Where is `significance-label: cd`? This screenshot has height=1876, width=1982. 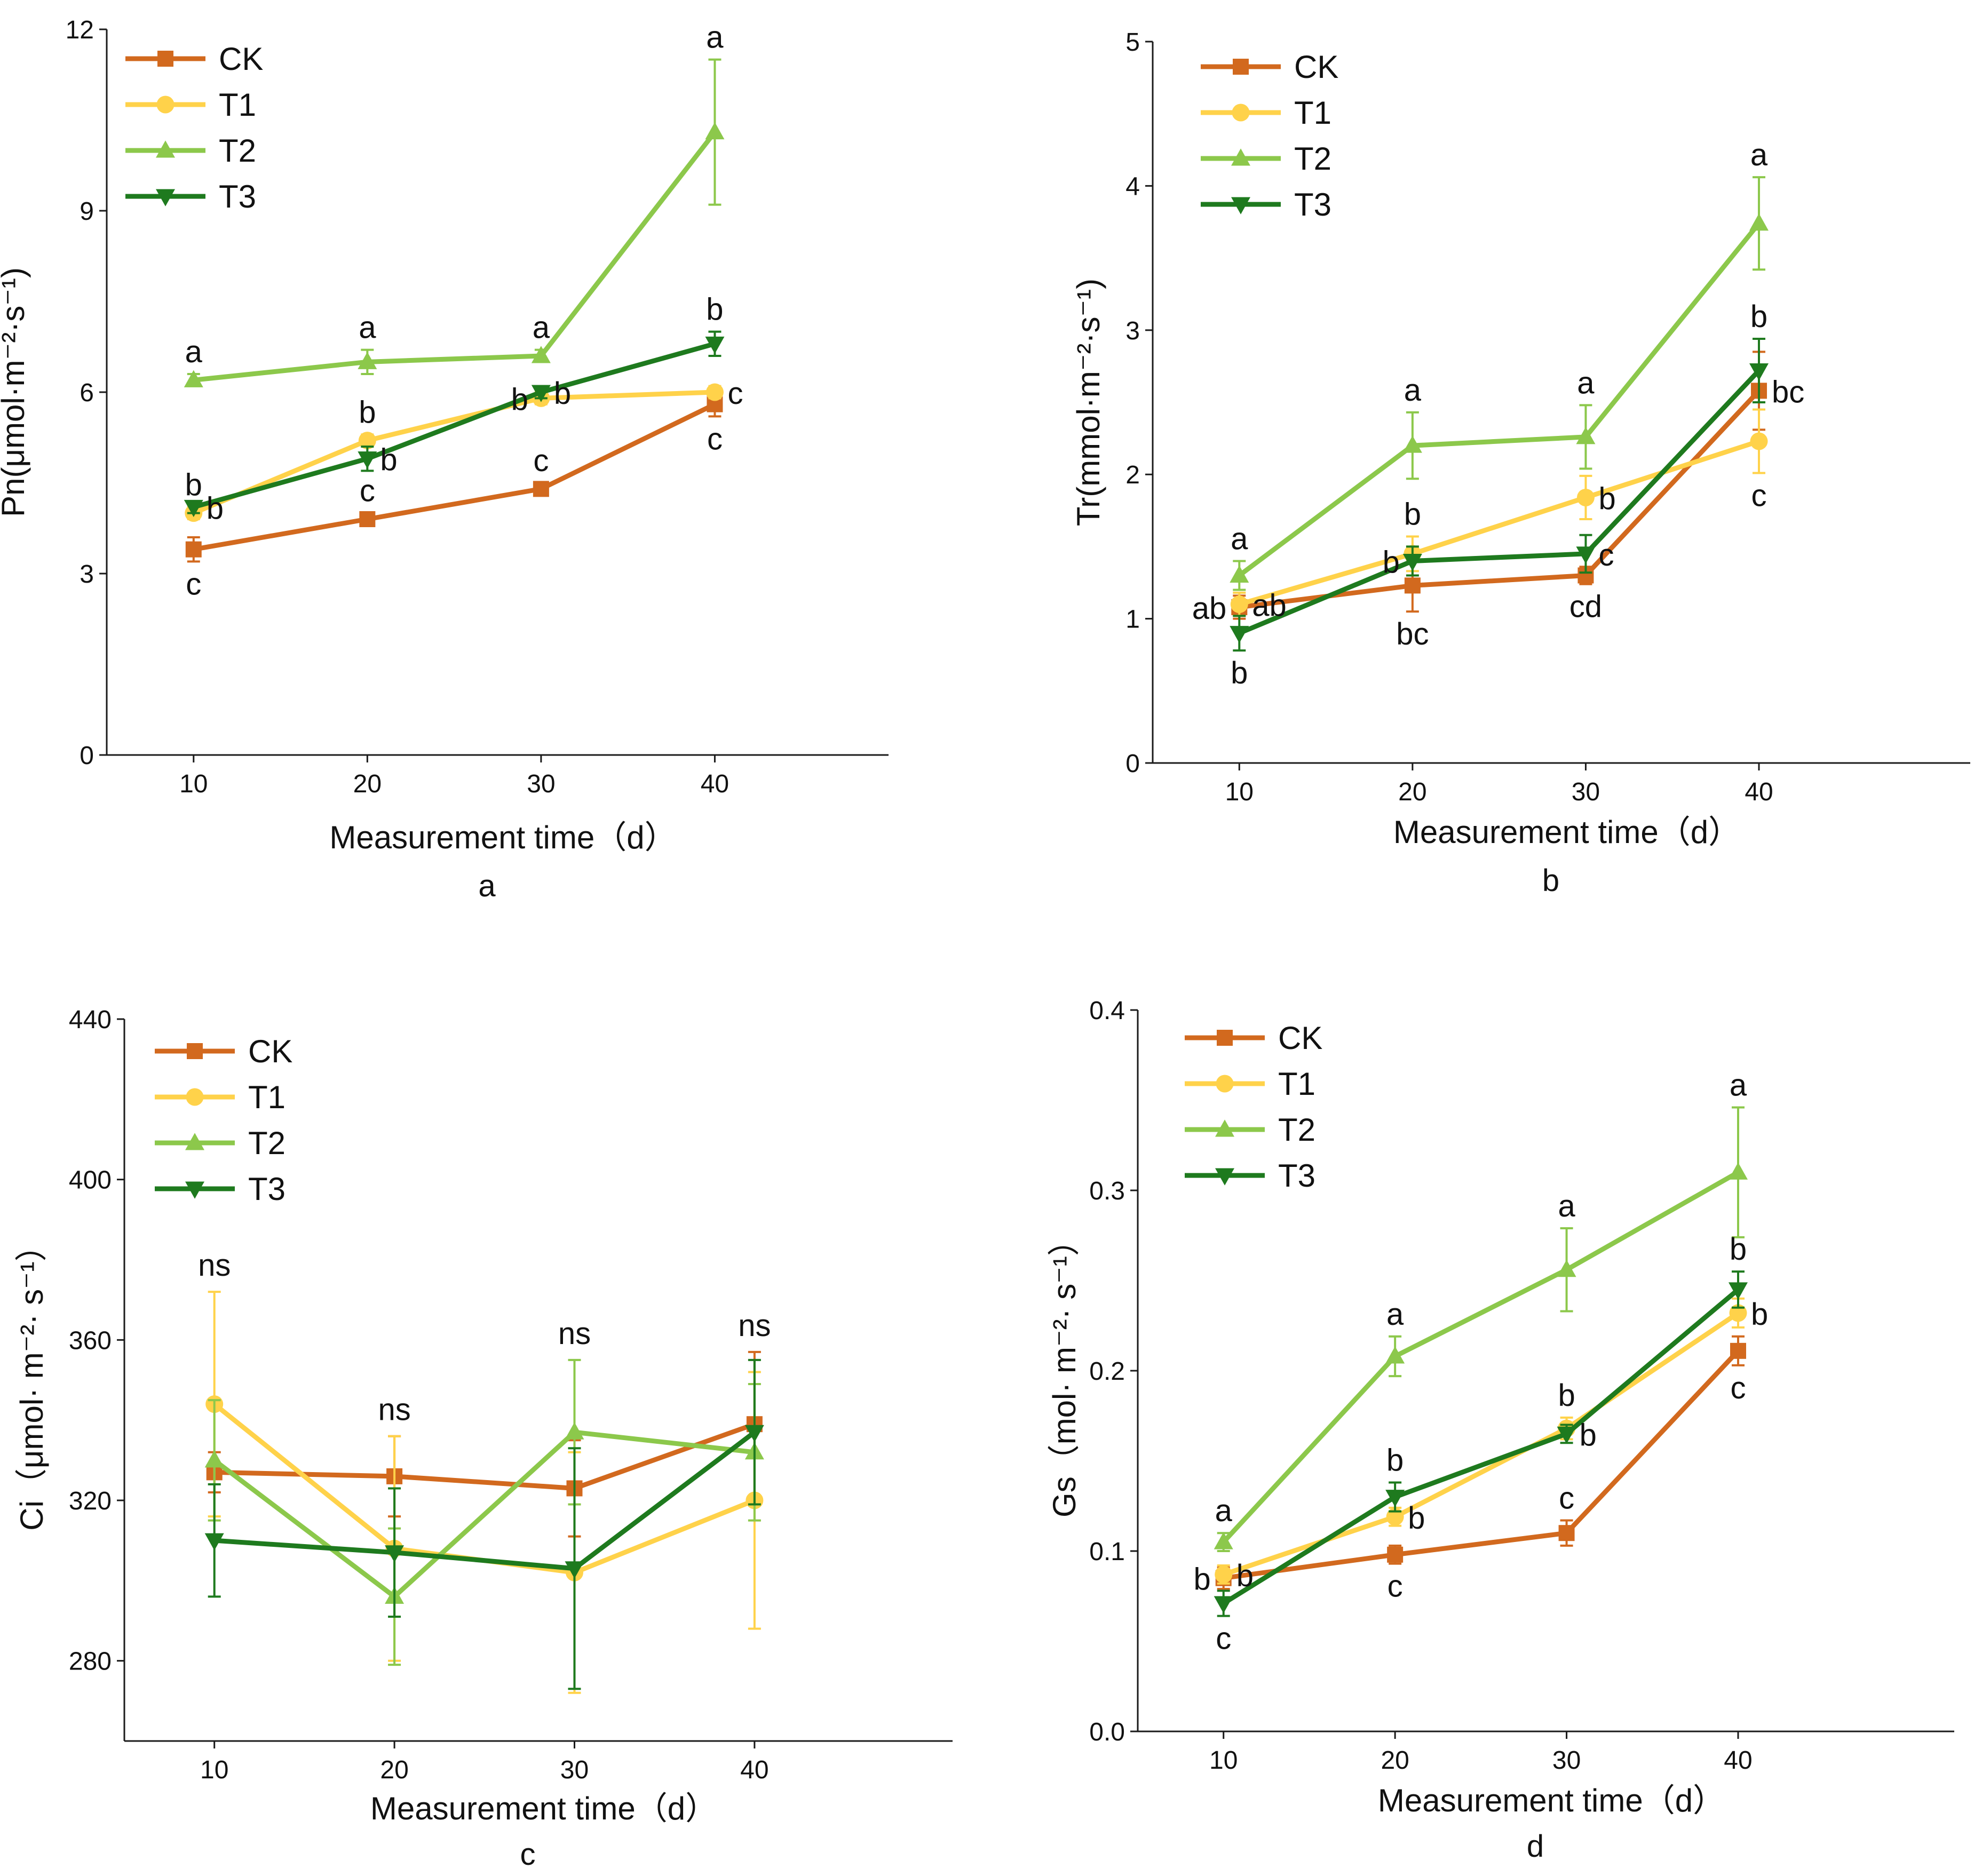
significance-label: cd is located at coordinates (1585, 607).